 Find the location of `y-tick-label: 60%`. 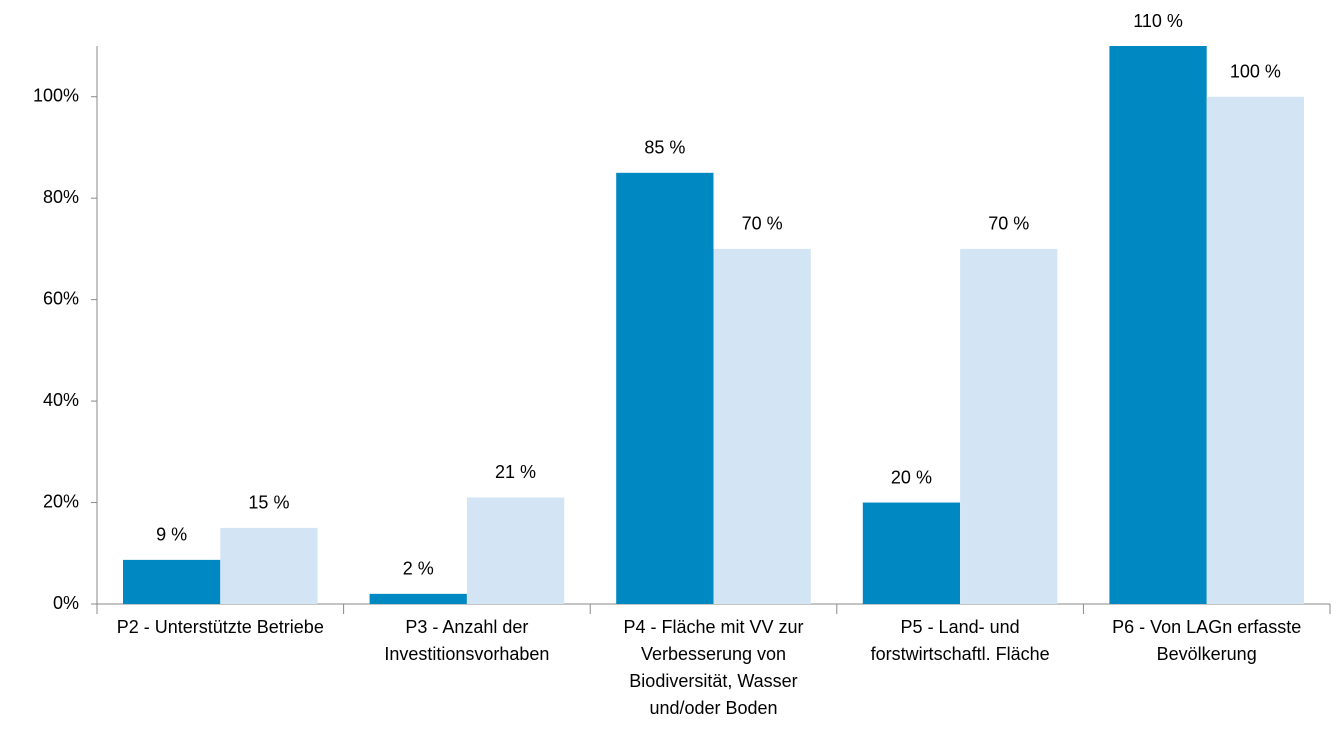

y-tick-label: 60% is located at coordinates (61, 298).